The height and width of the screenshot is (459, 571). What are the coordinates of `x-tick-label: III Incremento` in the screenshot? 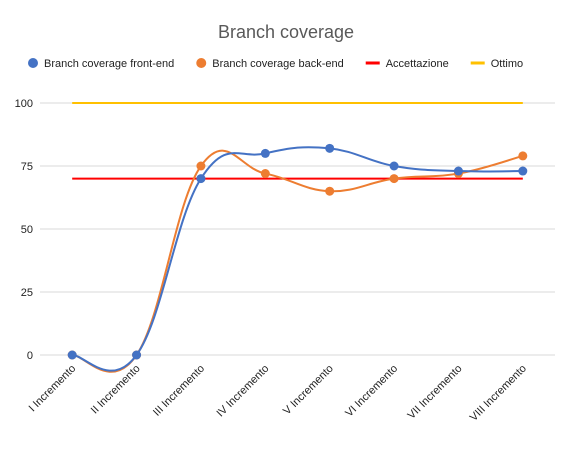 It's located at (179, 391).